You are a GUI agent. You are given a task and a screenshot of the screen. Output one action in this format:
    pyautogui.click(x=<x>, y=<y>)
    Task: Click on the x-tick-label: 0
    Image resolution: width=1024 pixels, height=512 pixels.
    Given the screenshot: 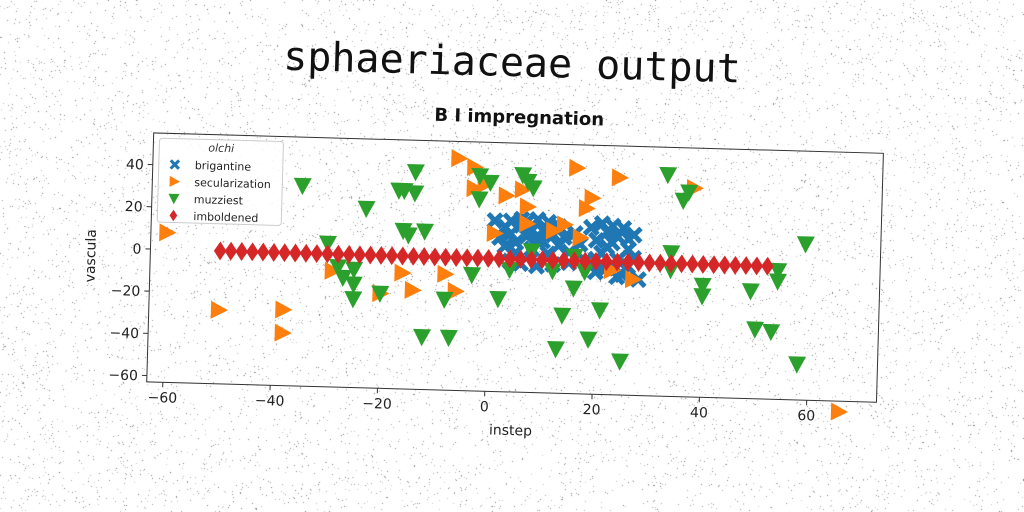 What is the action you would take?
    pyautogui.click(x=484, y=407)
    